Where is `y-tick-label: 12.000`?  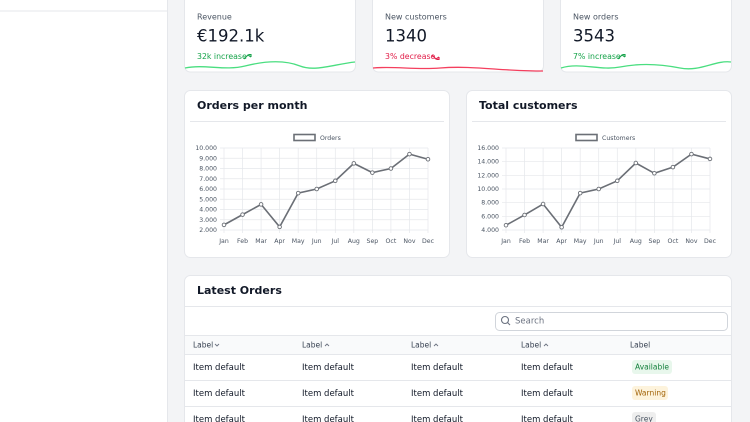
y-tick-label: 12.000 is located at coordinates (488, 175).